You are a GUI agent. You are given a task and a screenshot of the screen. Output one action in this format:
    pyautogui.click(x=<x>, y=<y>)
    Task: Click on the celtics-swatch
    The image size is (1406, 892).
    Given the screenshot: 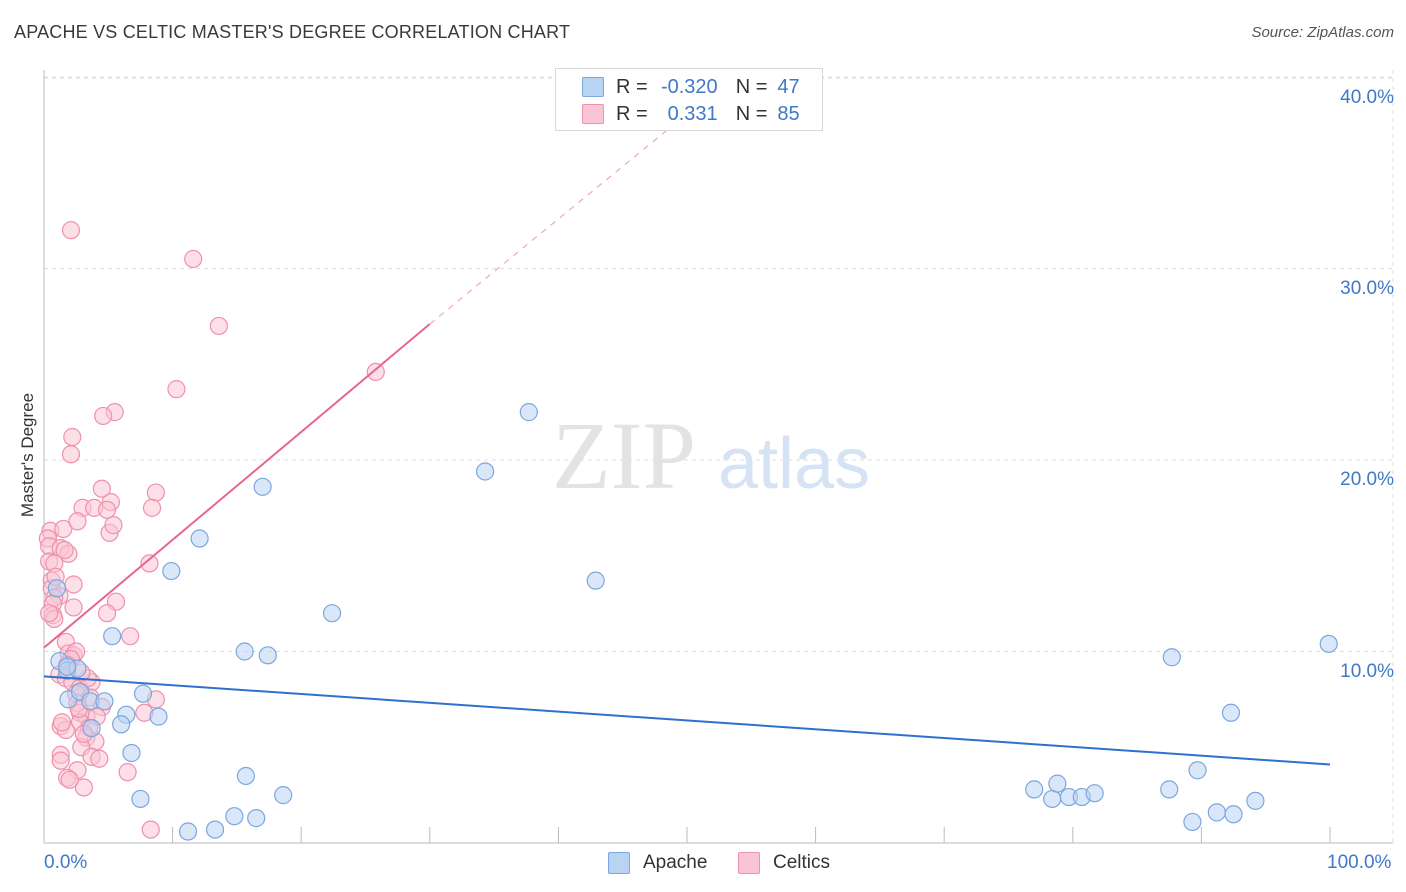 What is the action you would take?
    pyautogui.click(x=593, y=114)
    